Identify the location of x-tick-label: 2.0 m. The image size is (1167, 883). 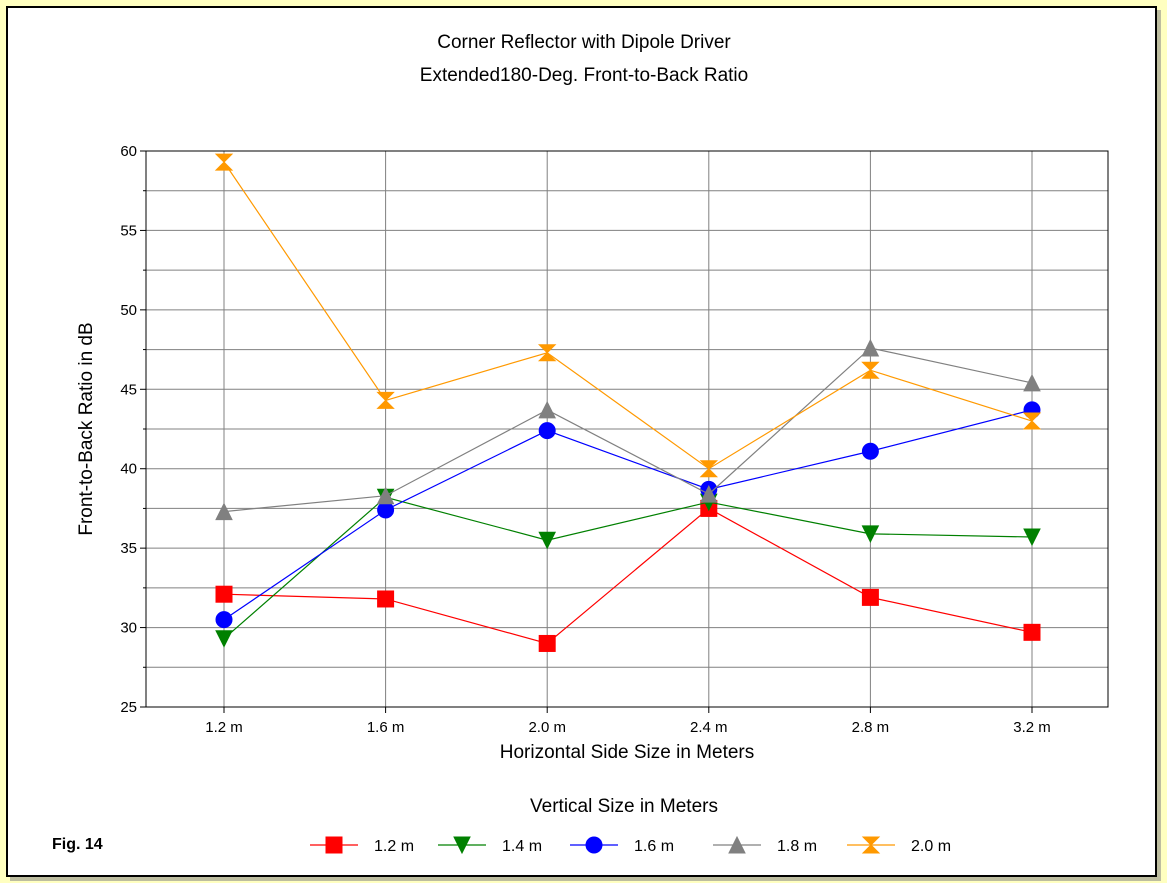
(547, 727).